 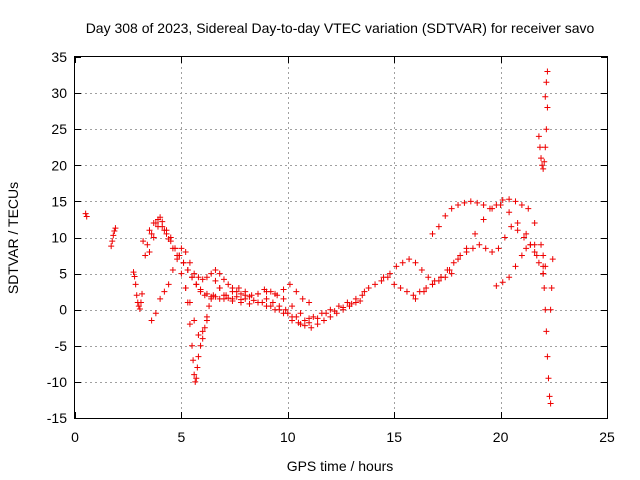 I want to click on y-tick-label: 5, so click(x=63, y=274).